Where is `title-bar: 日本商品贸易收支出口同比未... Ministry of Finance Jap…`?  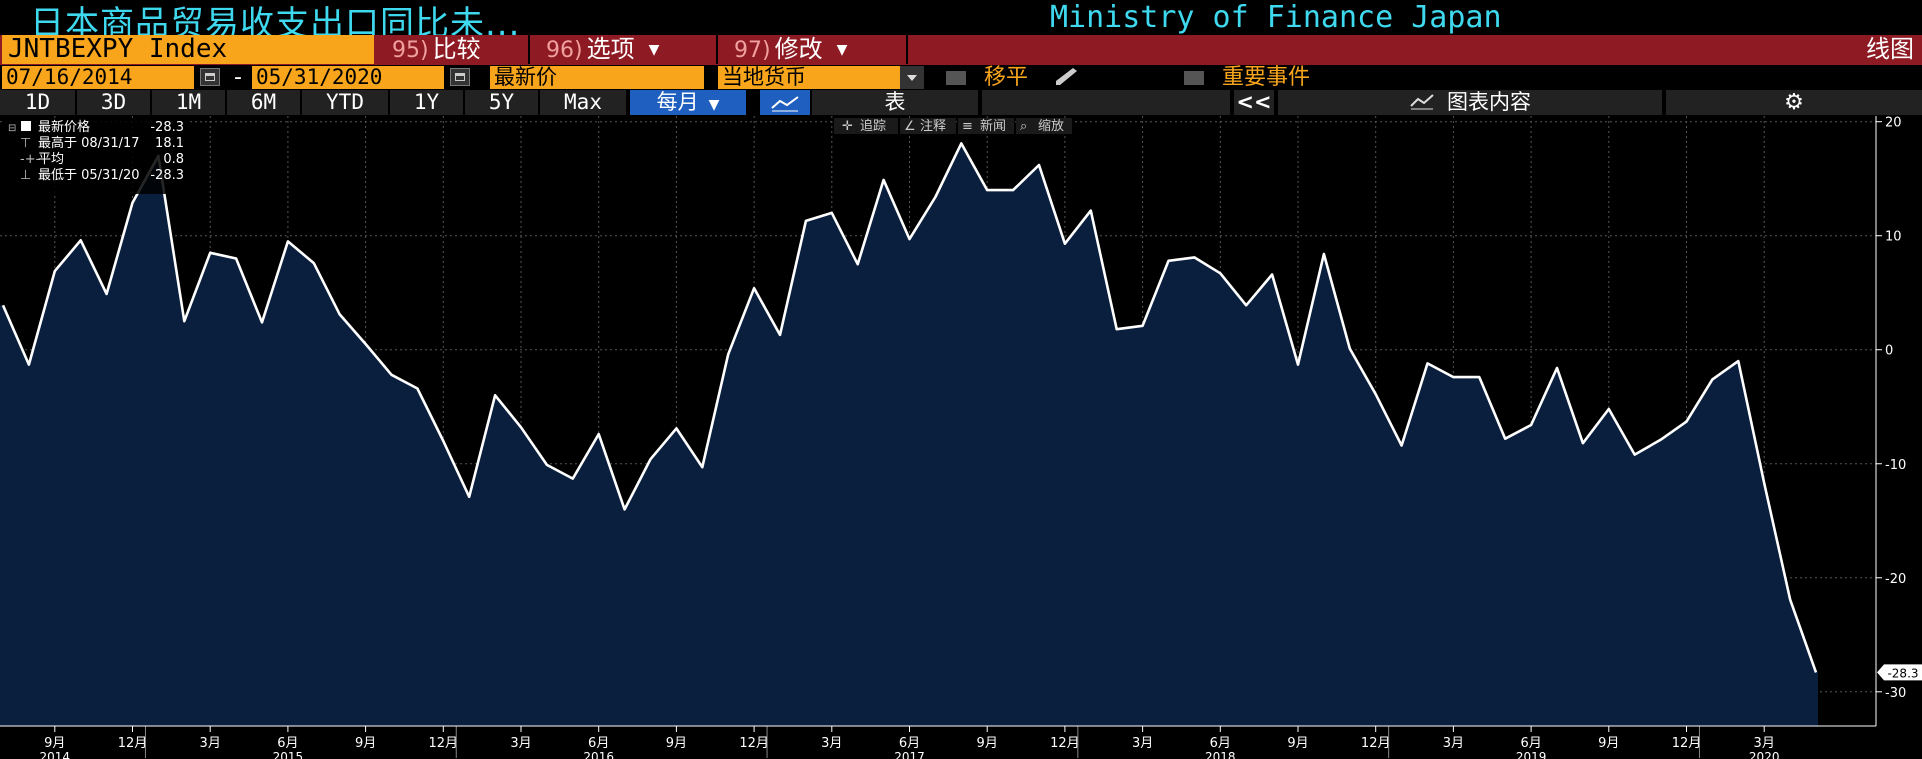 title-bar: 日本商品贸易收支出口同比未... Ministry of Finance Jap… is located at coordinates (961, 22).